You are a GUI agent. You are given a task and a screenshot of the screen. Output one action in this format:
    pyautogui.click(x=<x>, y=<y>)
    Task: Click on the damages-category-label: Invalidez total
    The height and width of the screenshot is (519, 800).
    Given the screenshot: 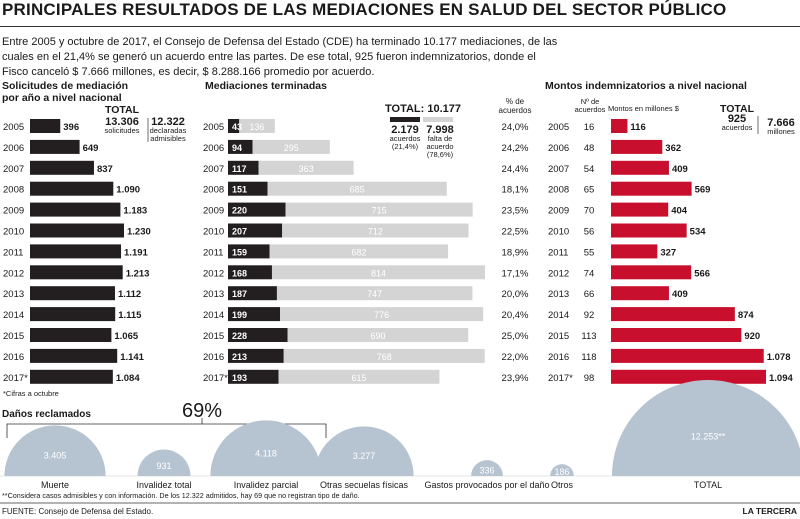 What is the action you would take?
    pyautogui.click(x=163, y=485)
    